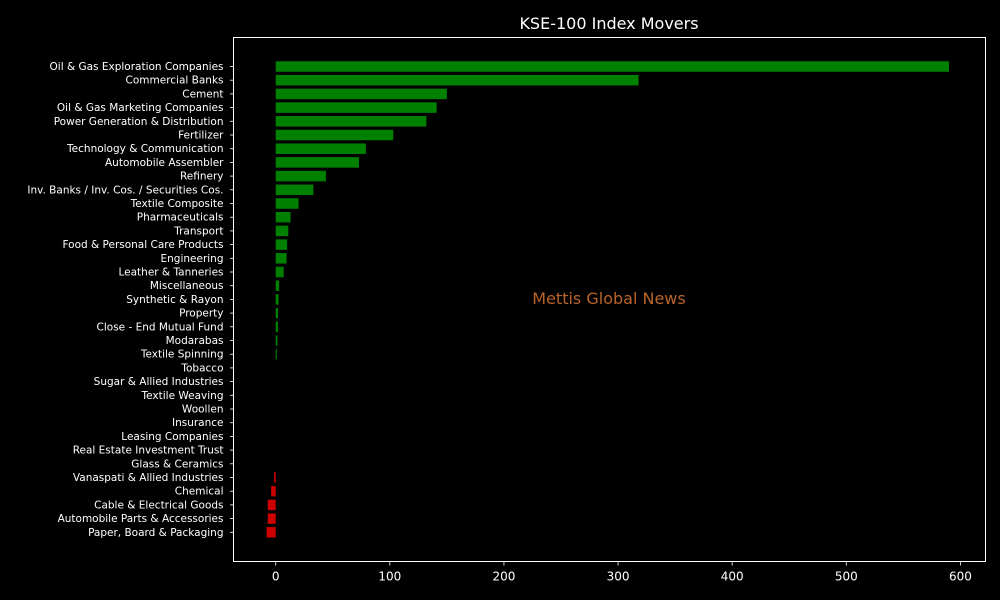 This screenshot has width=1000, height=600. What do you see at coordinates (137, 67) in the screenshot?
I see `y-tick-label: Oil & Gas Exploration Companies` at bounding box center [137, 67].